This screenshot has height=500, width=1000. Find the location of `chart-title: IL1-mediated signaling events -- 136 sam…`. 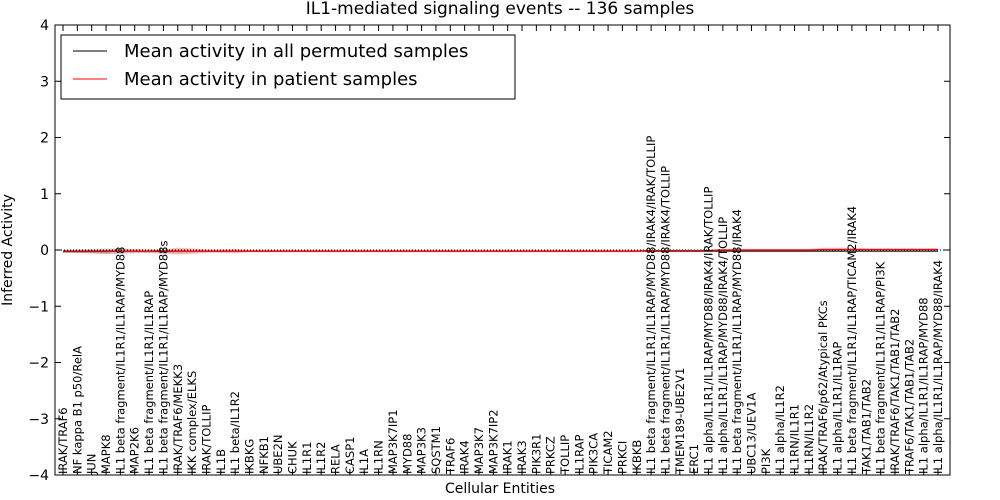

chart-title: IL1-mediated signaling events -- 136 sam… is located at coordinates (500, 9).